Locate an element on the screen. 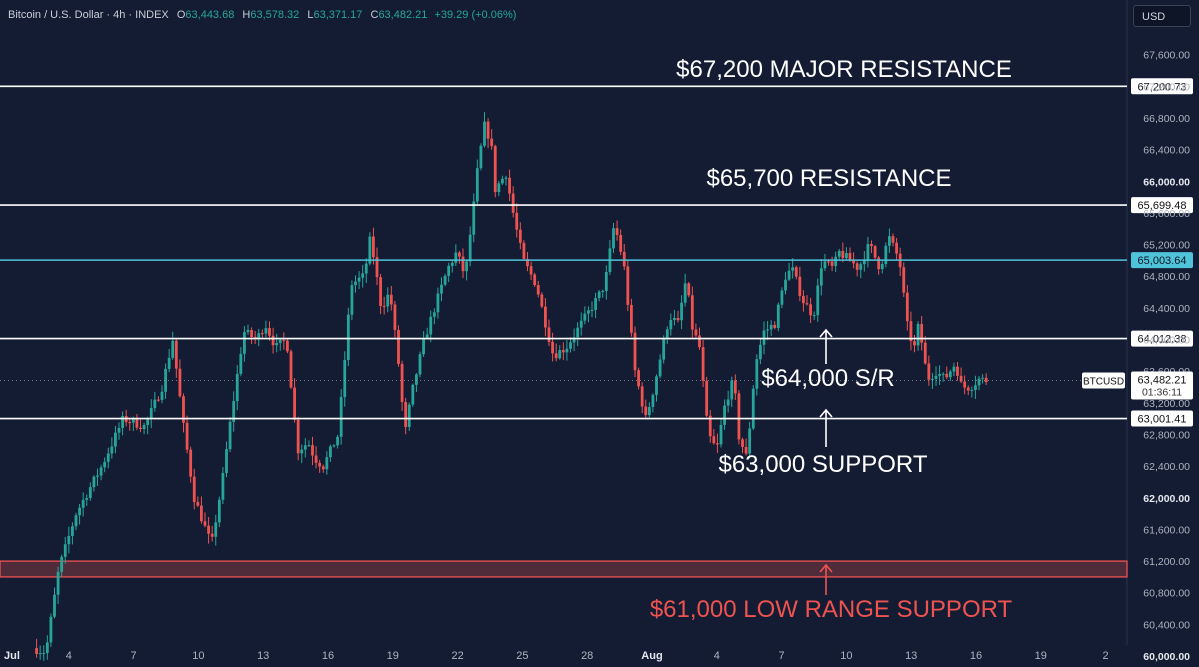 The width and height of the screenshot is (1199, 667). x-tick-label: Aug is located at coordinates (651, 656).